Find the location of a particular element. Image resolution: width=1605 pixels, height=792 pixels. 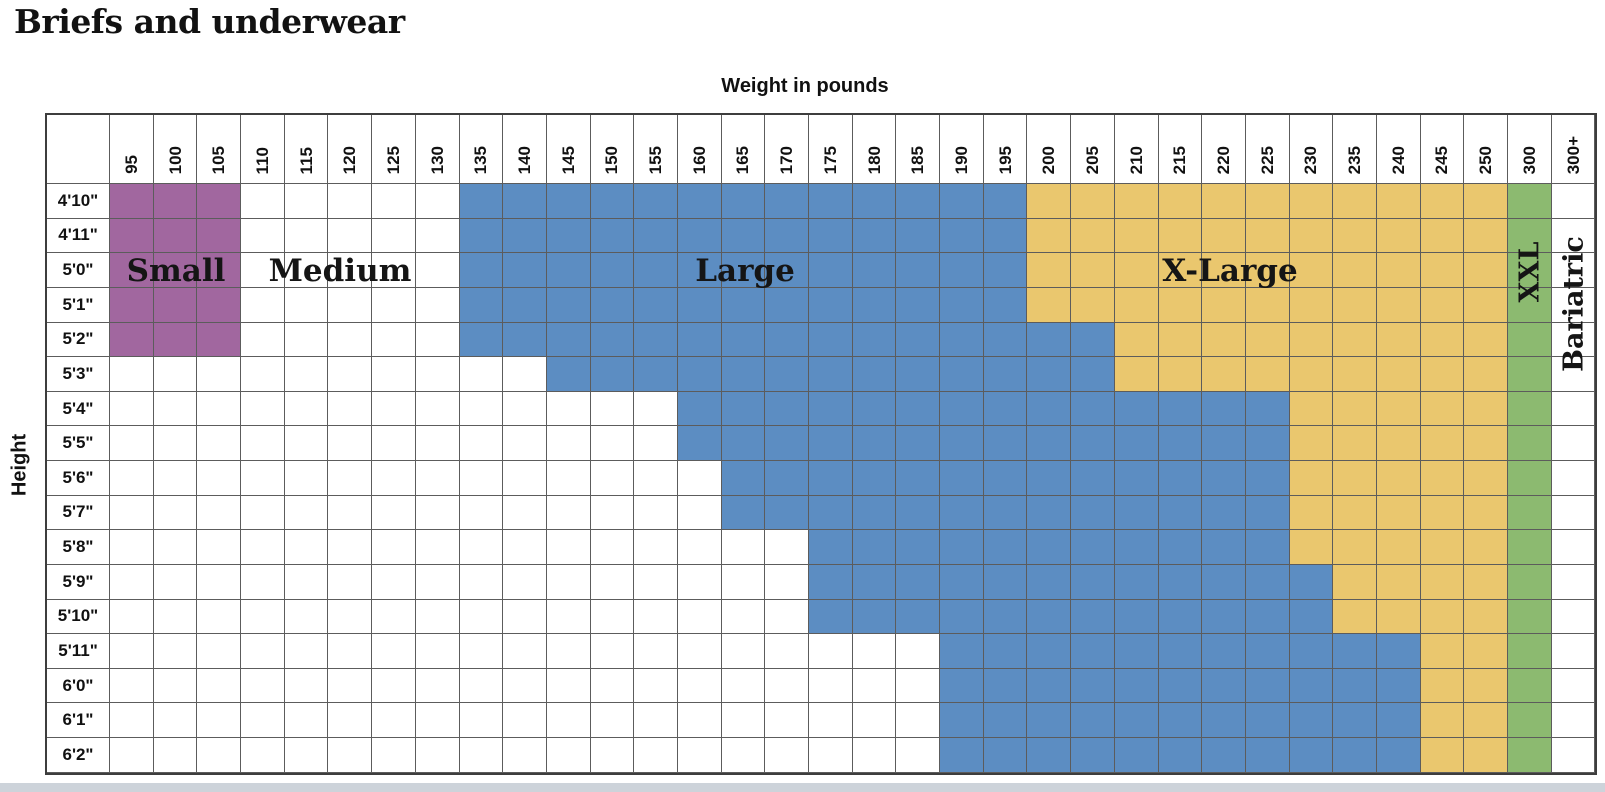

row-header: 6'2" is located at coordinates (78, 755).